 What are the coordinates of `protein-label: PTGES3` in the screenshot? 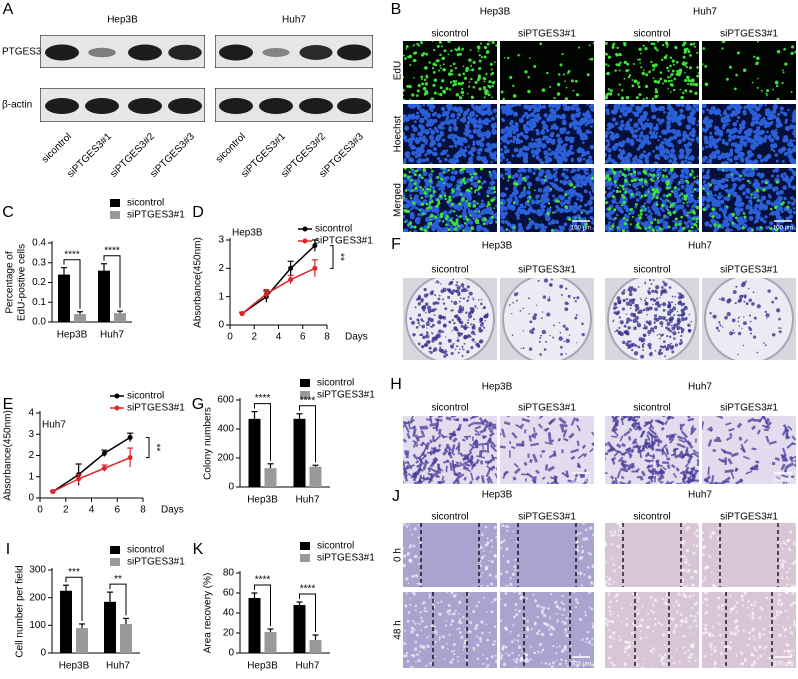 It's located at (22, 52).